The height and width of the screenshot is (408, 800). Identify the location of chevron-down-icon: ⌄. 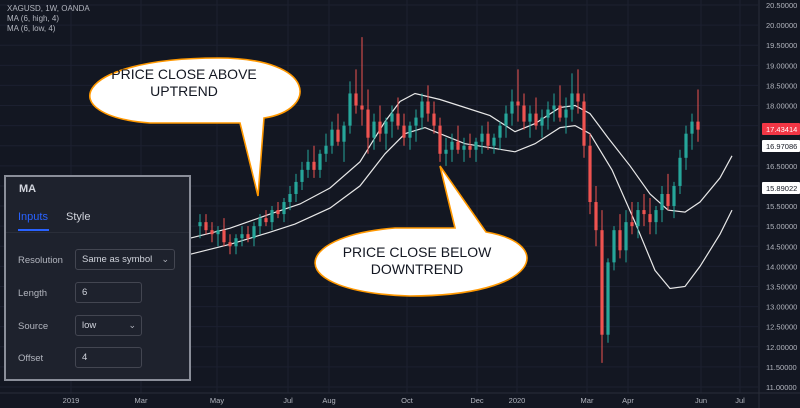
(165, 259).